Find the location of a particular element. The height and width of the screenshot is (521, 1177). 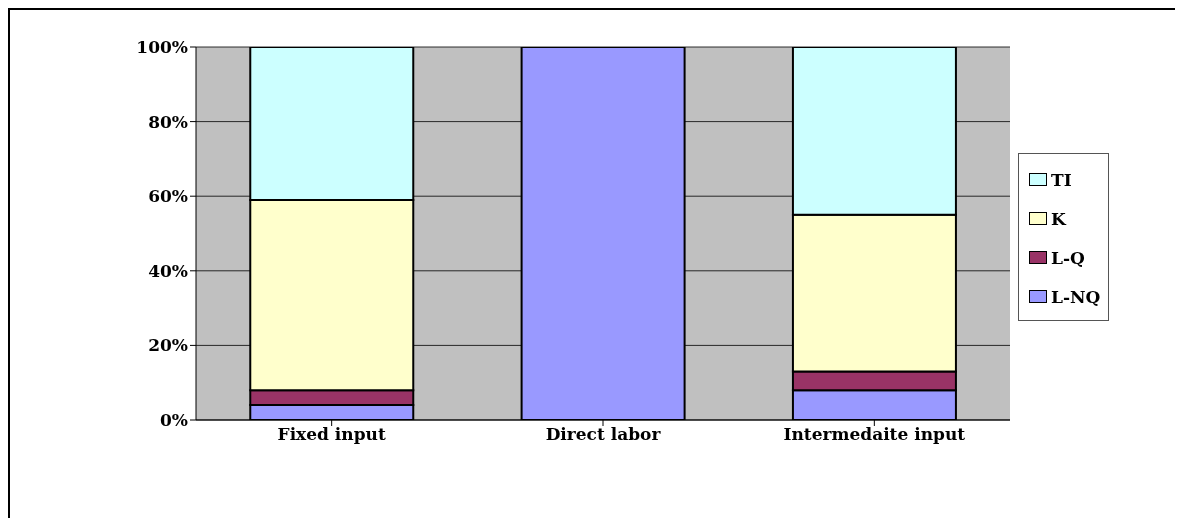

x-tick-label: Direct labor is located at coordinates (603, 434).